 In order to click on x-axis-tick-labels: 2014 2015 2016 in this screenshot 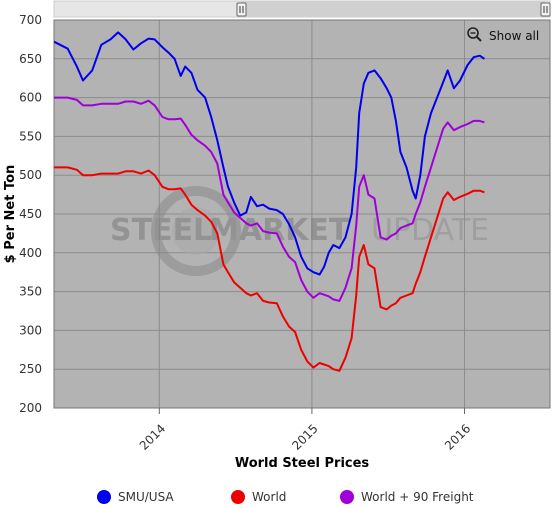, I will do `click(305, 430)`.